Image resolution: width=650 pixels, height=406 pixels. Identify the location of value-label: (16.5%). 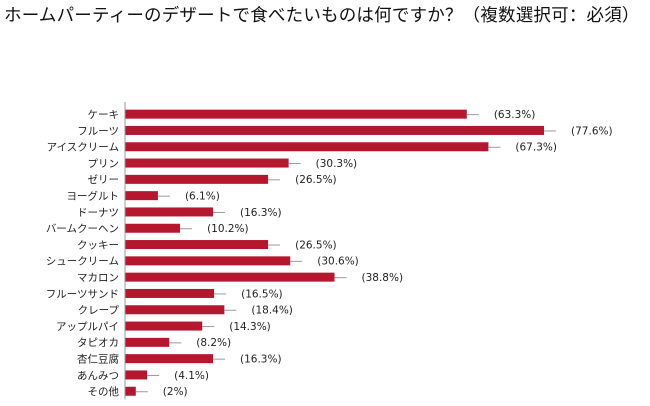
(262, 294).